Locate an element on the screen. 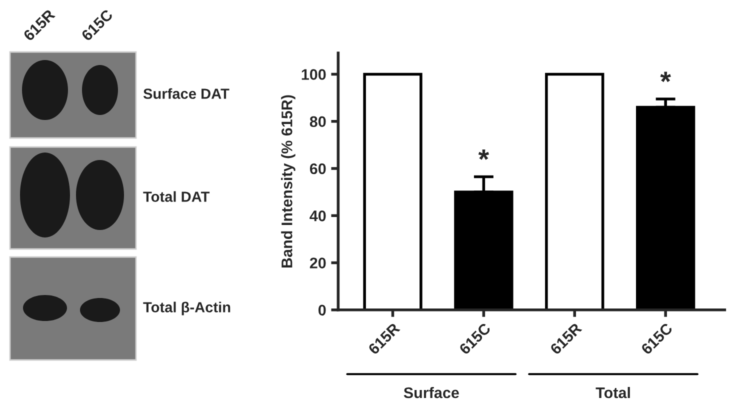  y-tick-label: 0 is located at coordinates (322, 310).